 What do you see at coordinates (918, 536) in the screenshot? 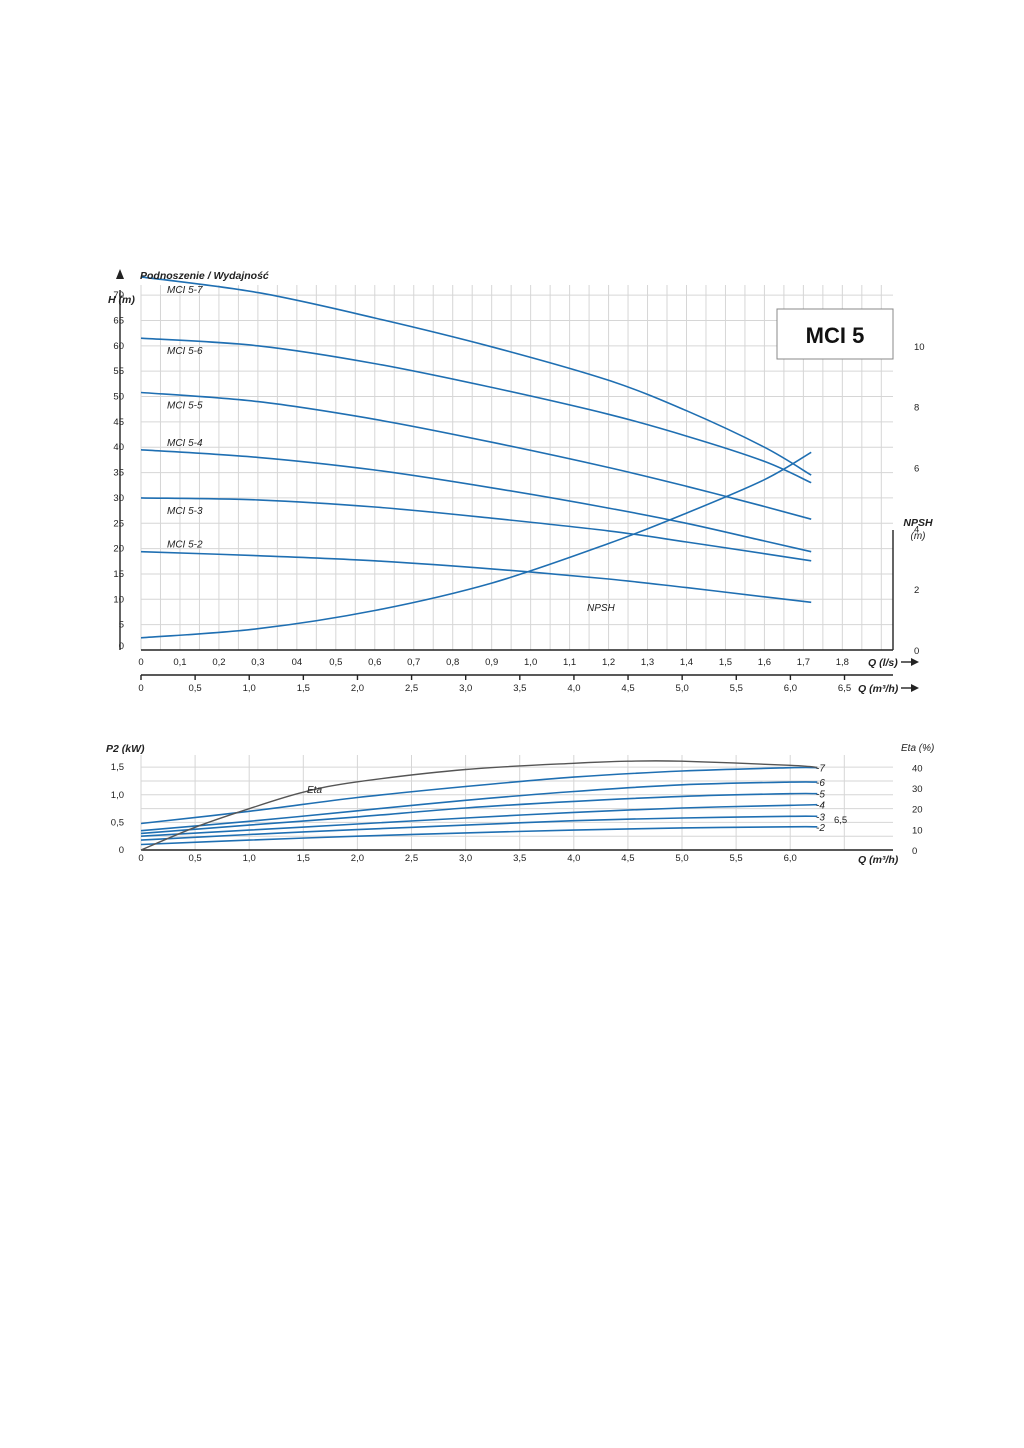
I see `y2-axis-unit: (m)` at bounding box center [918, 536].